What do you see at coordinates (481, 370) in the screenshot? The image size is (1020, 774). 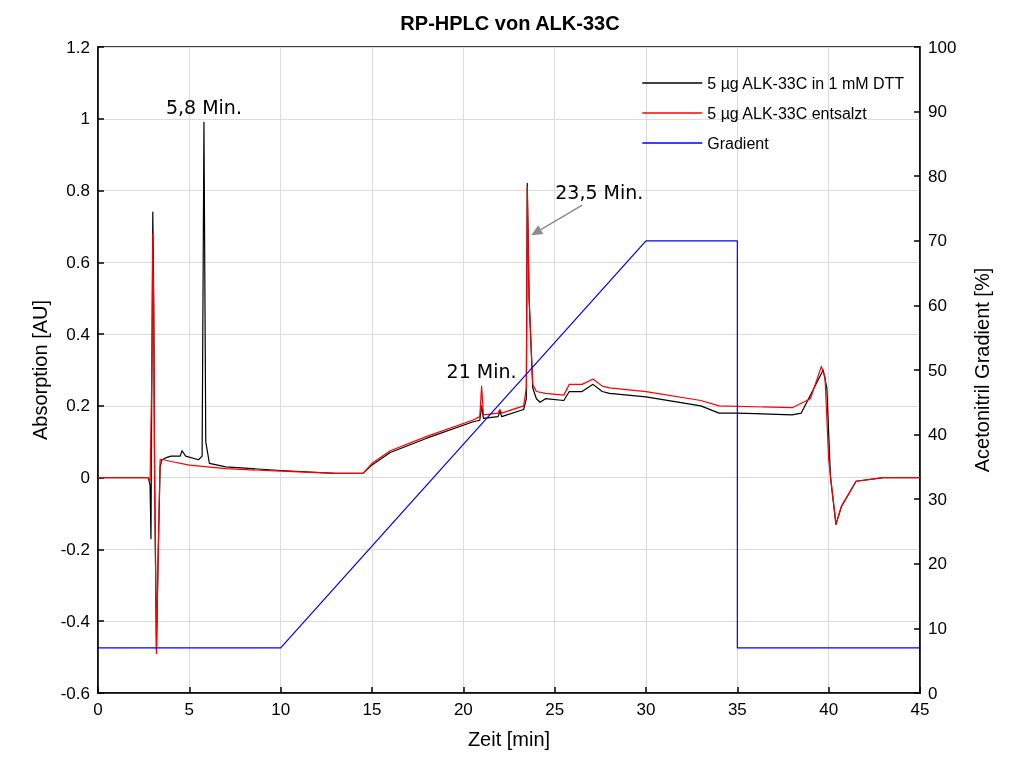 I see `annotation: 21 Min.` at bounding box center [481, 370].